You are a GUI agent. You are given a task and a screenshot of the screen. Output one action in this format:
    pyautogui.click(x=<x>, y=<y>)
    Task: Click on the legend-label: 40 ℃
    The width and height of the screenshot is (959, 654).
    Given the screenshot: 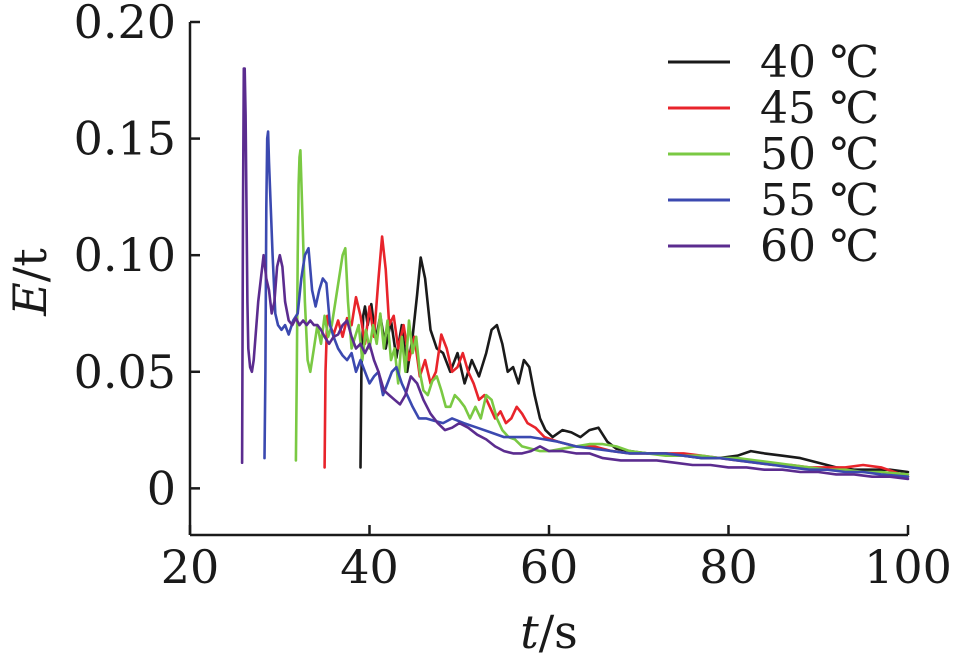 What is the action you would take?
    pyautogui.click(x=819, y=62)
    